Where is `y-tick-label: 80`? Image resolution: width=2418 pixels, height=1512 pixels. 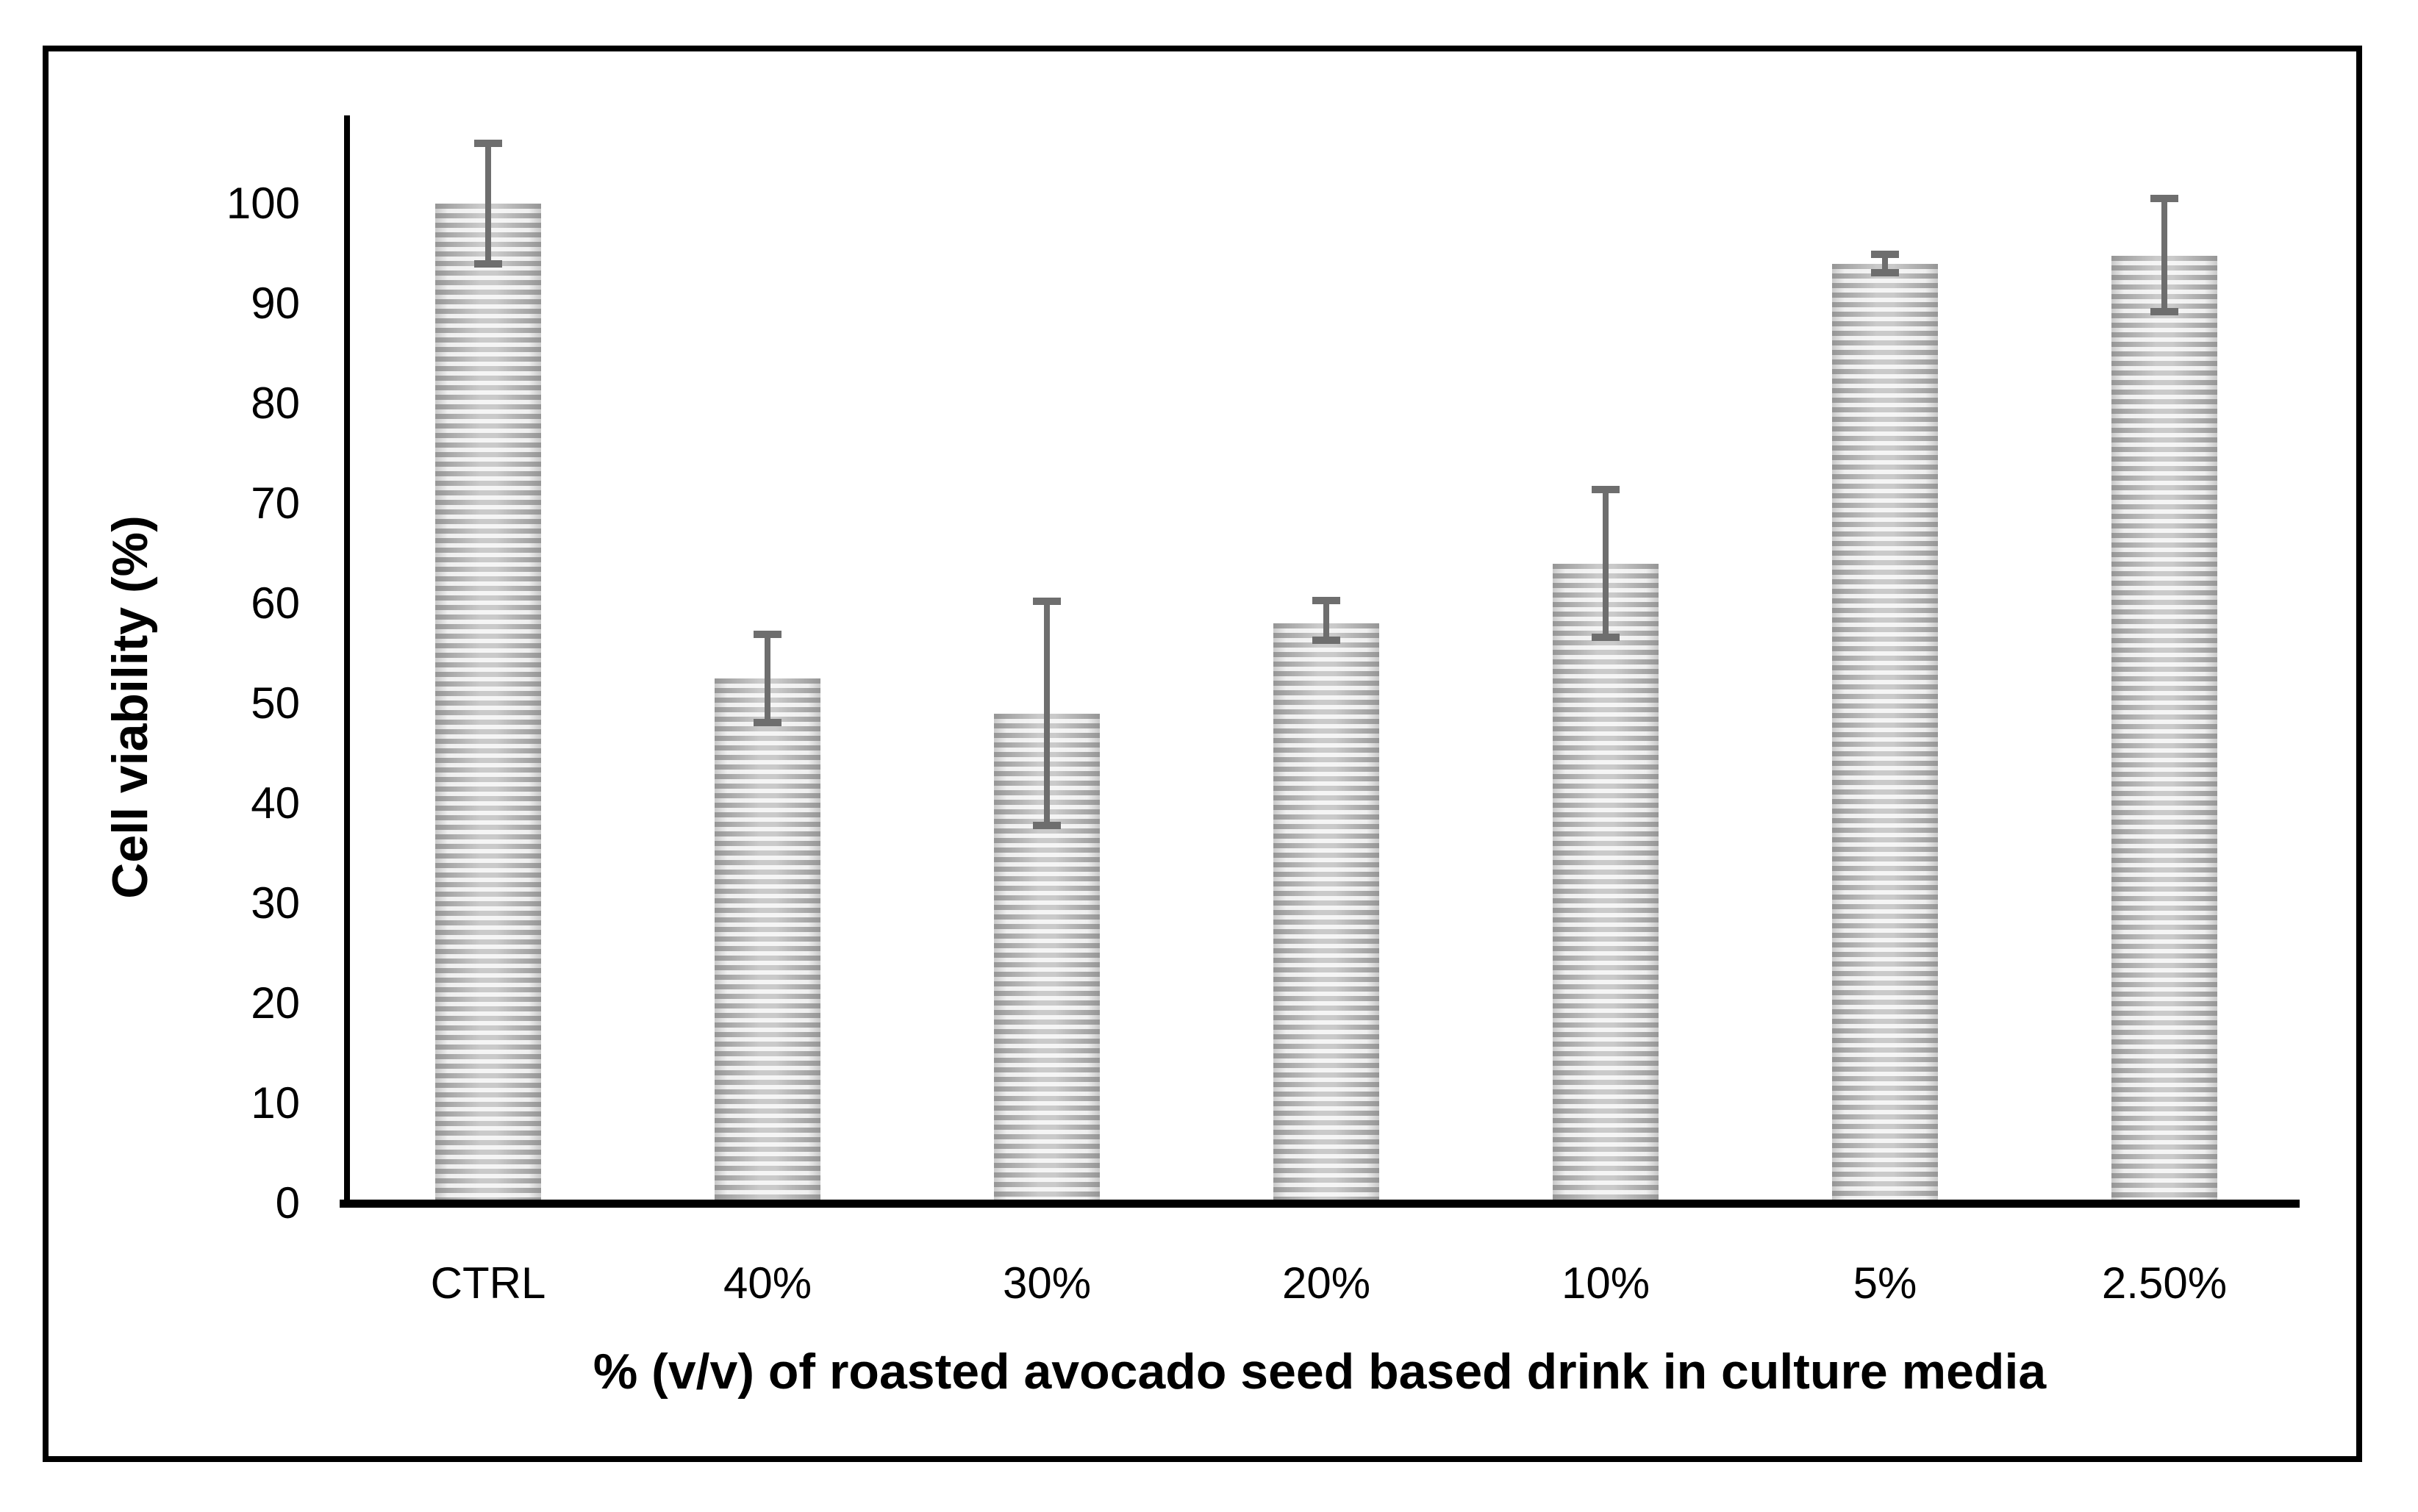 y-tick-label: 80 is located at coordinates (275, 403).